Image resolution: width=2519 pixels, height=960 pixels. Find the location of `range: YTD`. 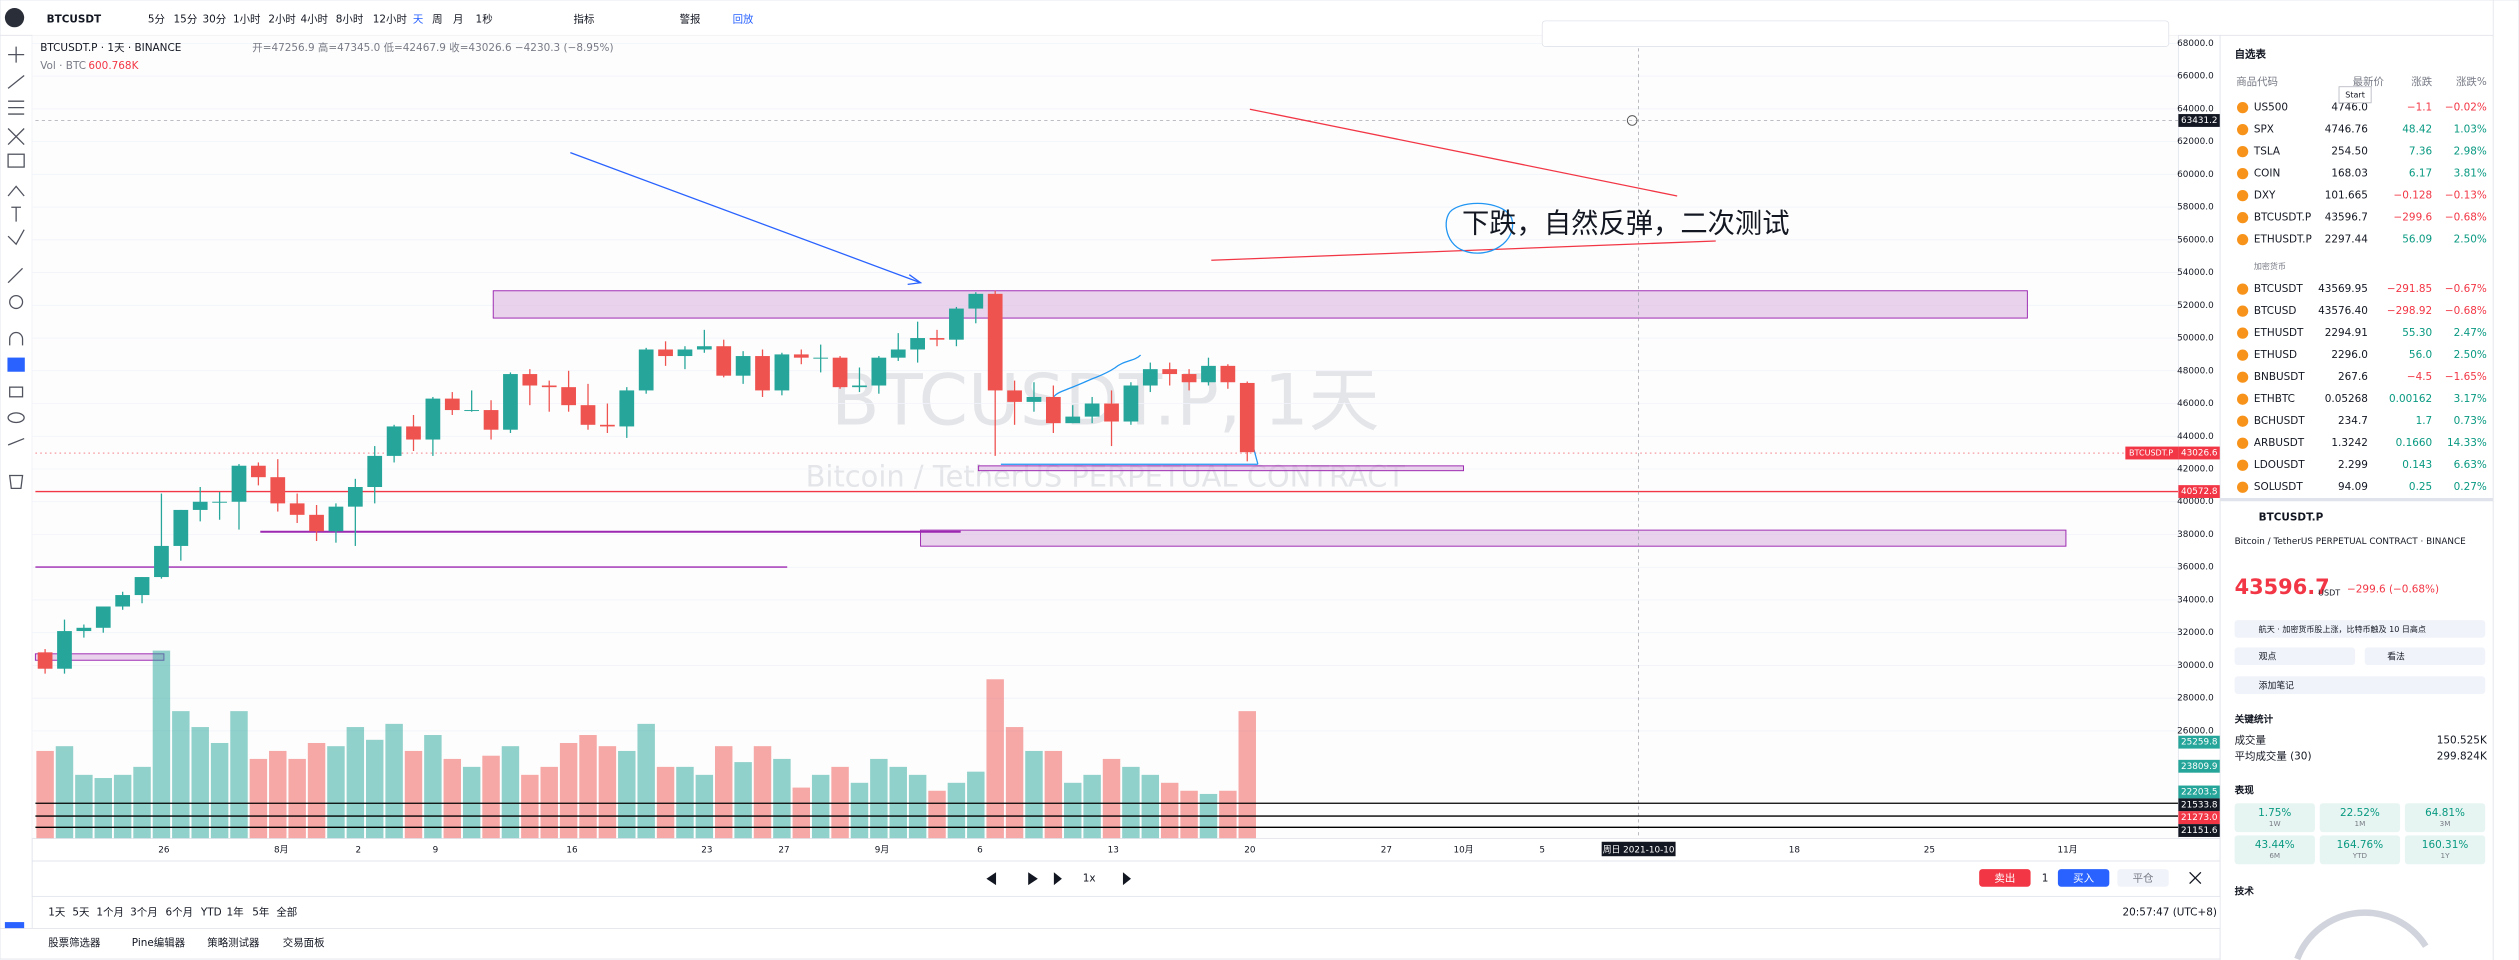

range: YTD is located at coordinates (211, 912).